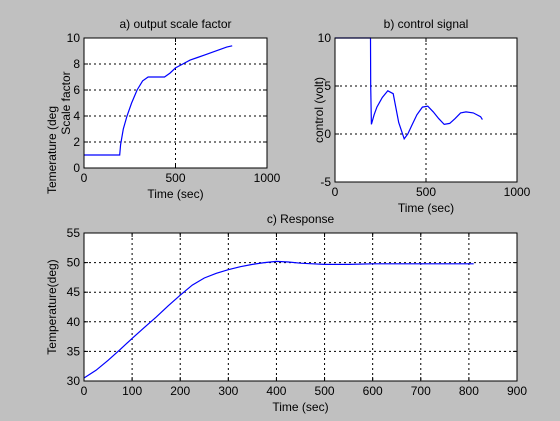 The width and height of the screenshot is (560, 421). What do you see at coordinates (276, 391) in the screenshot?
I see `x-tick-label: 400` at bounding box center [276, 391].